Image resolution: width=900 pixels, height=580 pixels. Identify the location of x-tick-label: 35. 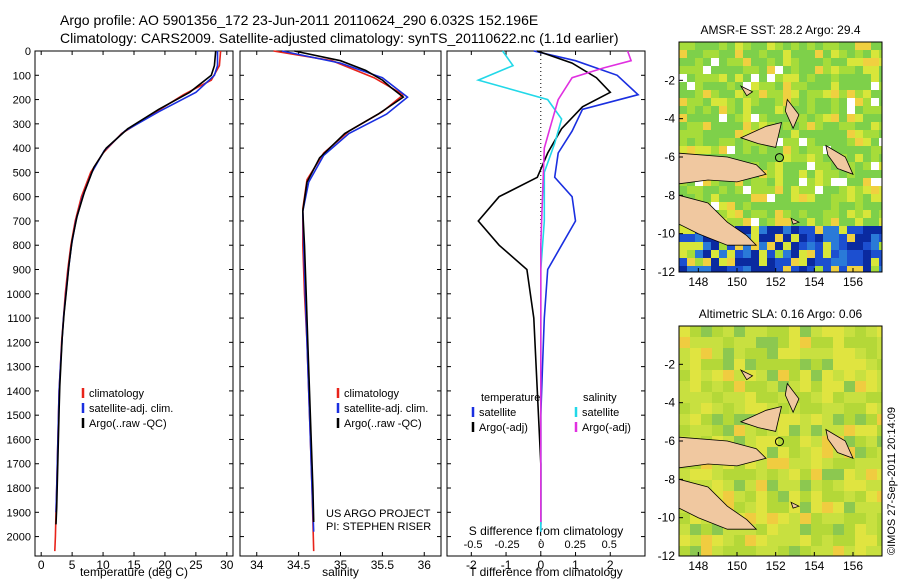
(341, 565).